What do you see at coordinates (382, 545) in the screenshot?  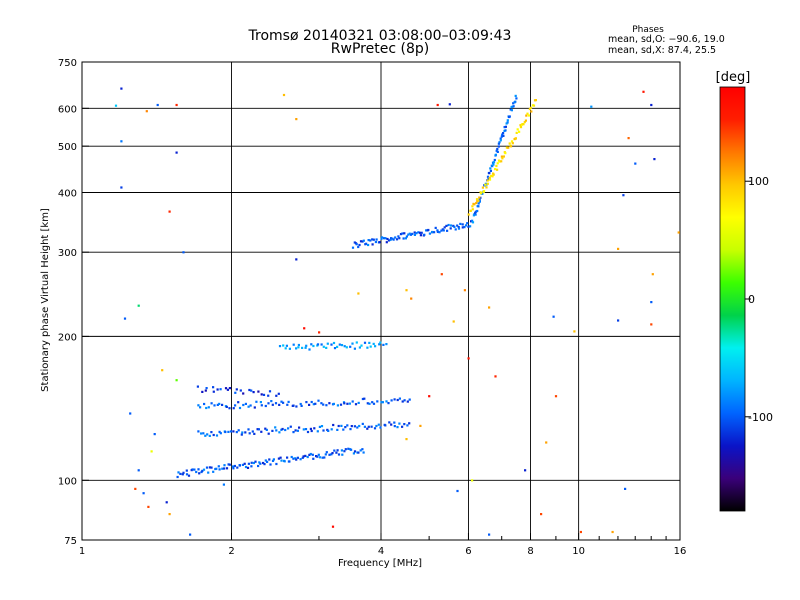 I see `x-axis-ticks: 1 2 4 6 8 10 16` at bounding box center [382, 545].